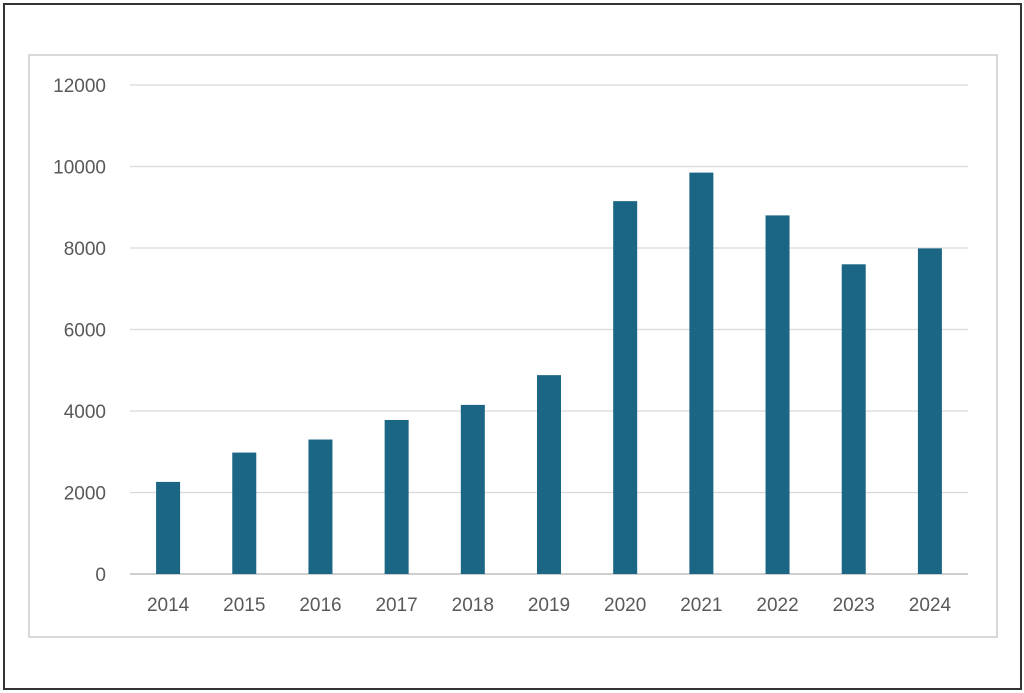 The image size is (1024, 693). What do you see at coordinates (79, 86) in the screenshot?
I see `y-tick-label: 12000` at bounding box center [79, 86].